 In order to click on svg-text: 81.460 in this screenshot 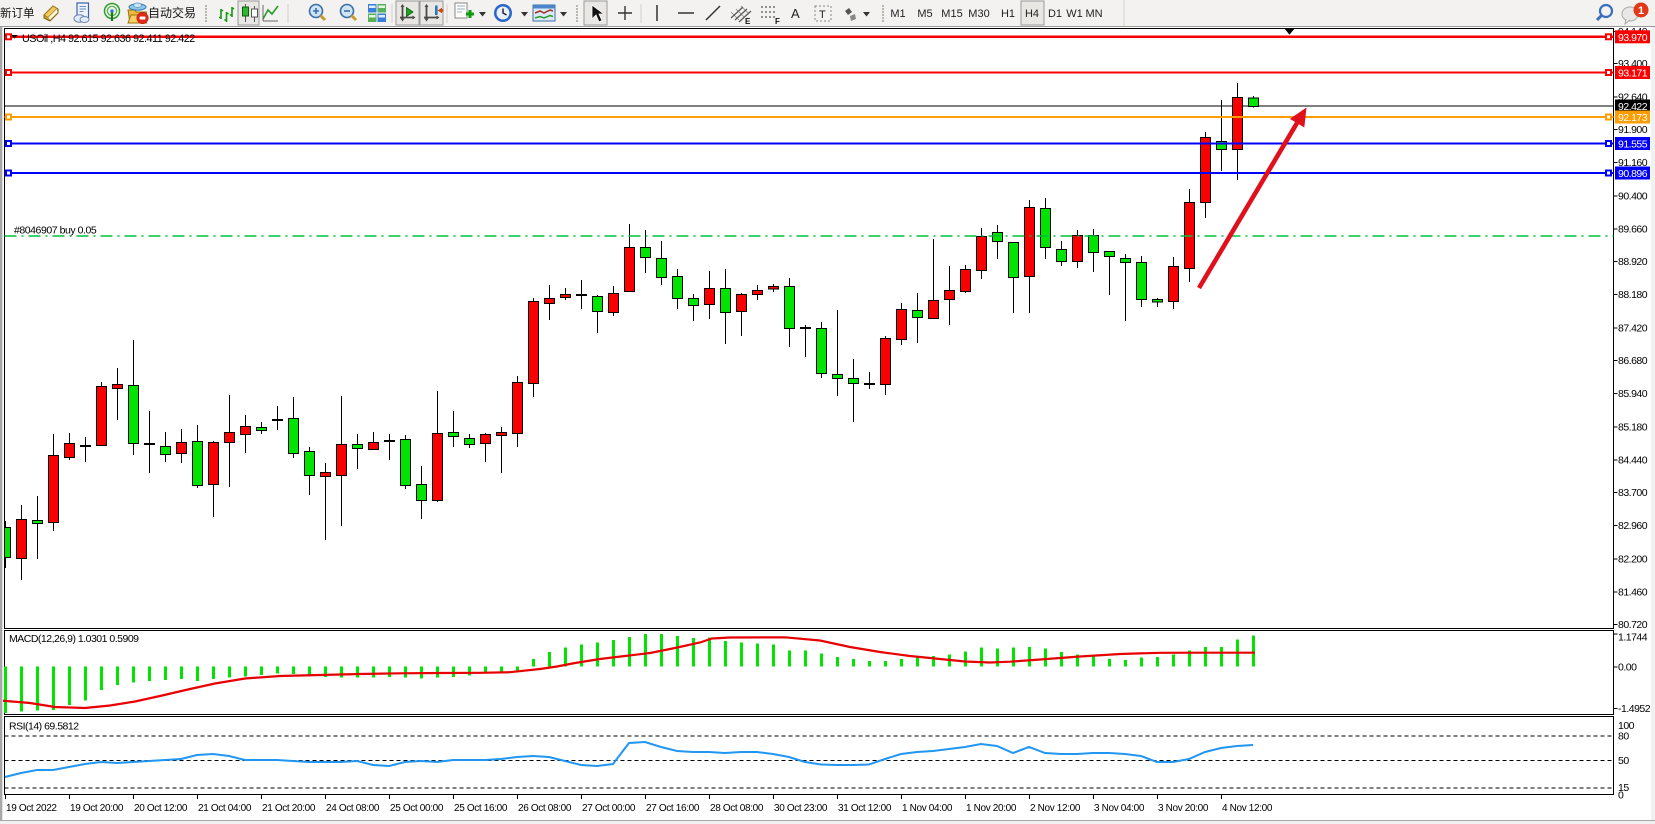, I will do `click(1633, 592)`.